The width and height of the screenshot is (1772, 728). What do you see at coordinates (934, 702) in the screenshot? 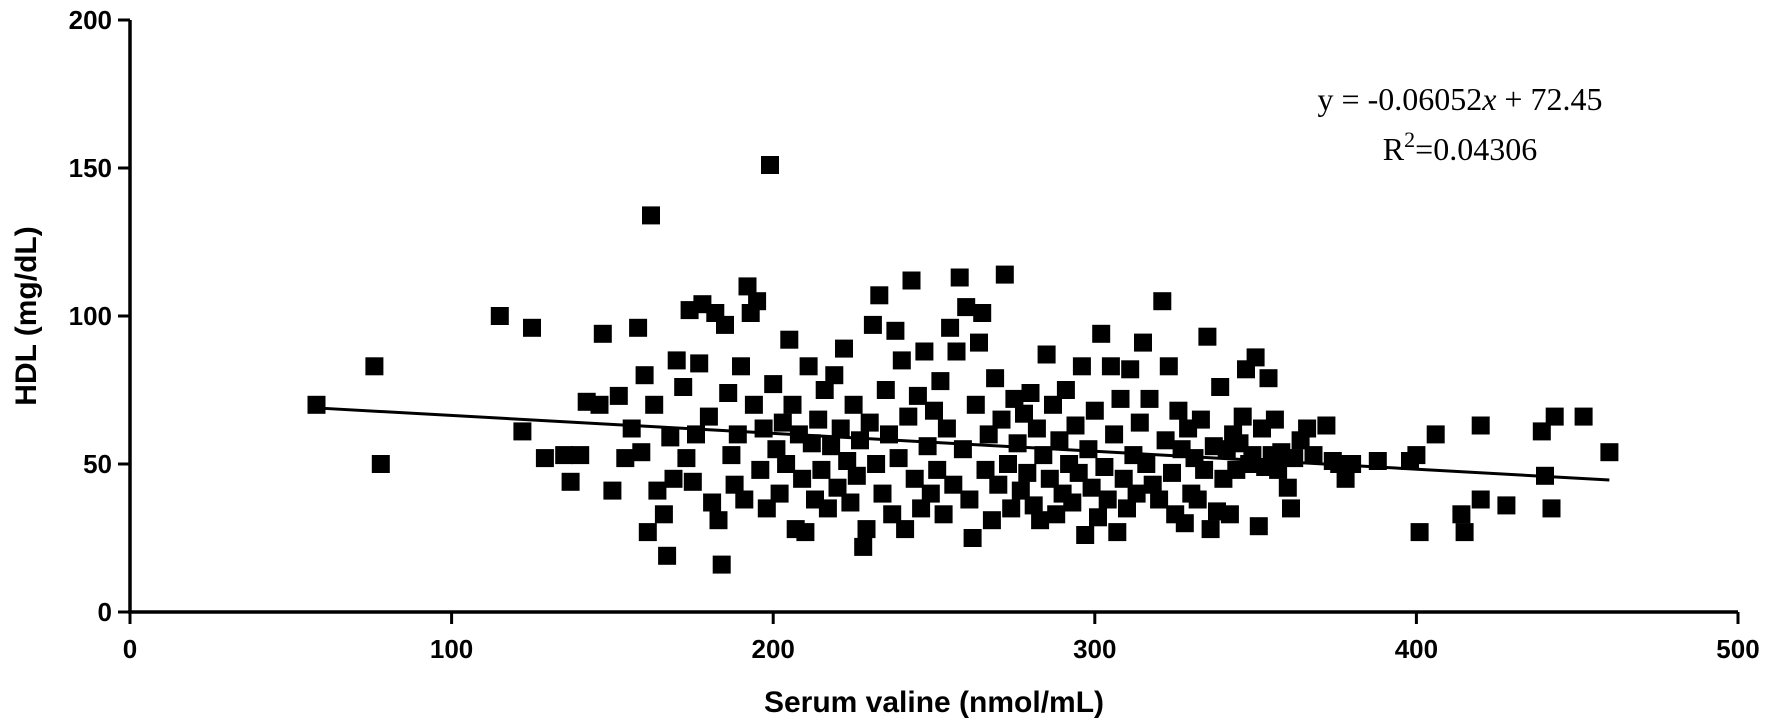
I see `x-axis-title: Serum valine (nmol/mL)` at bounding box center [934, 702].